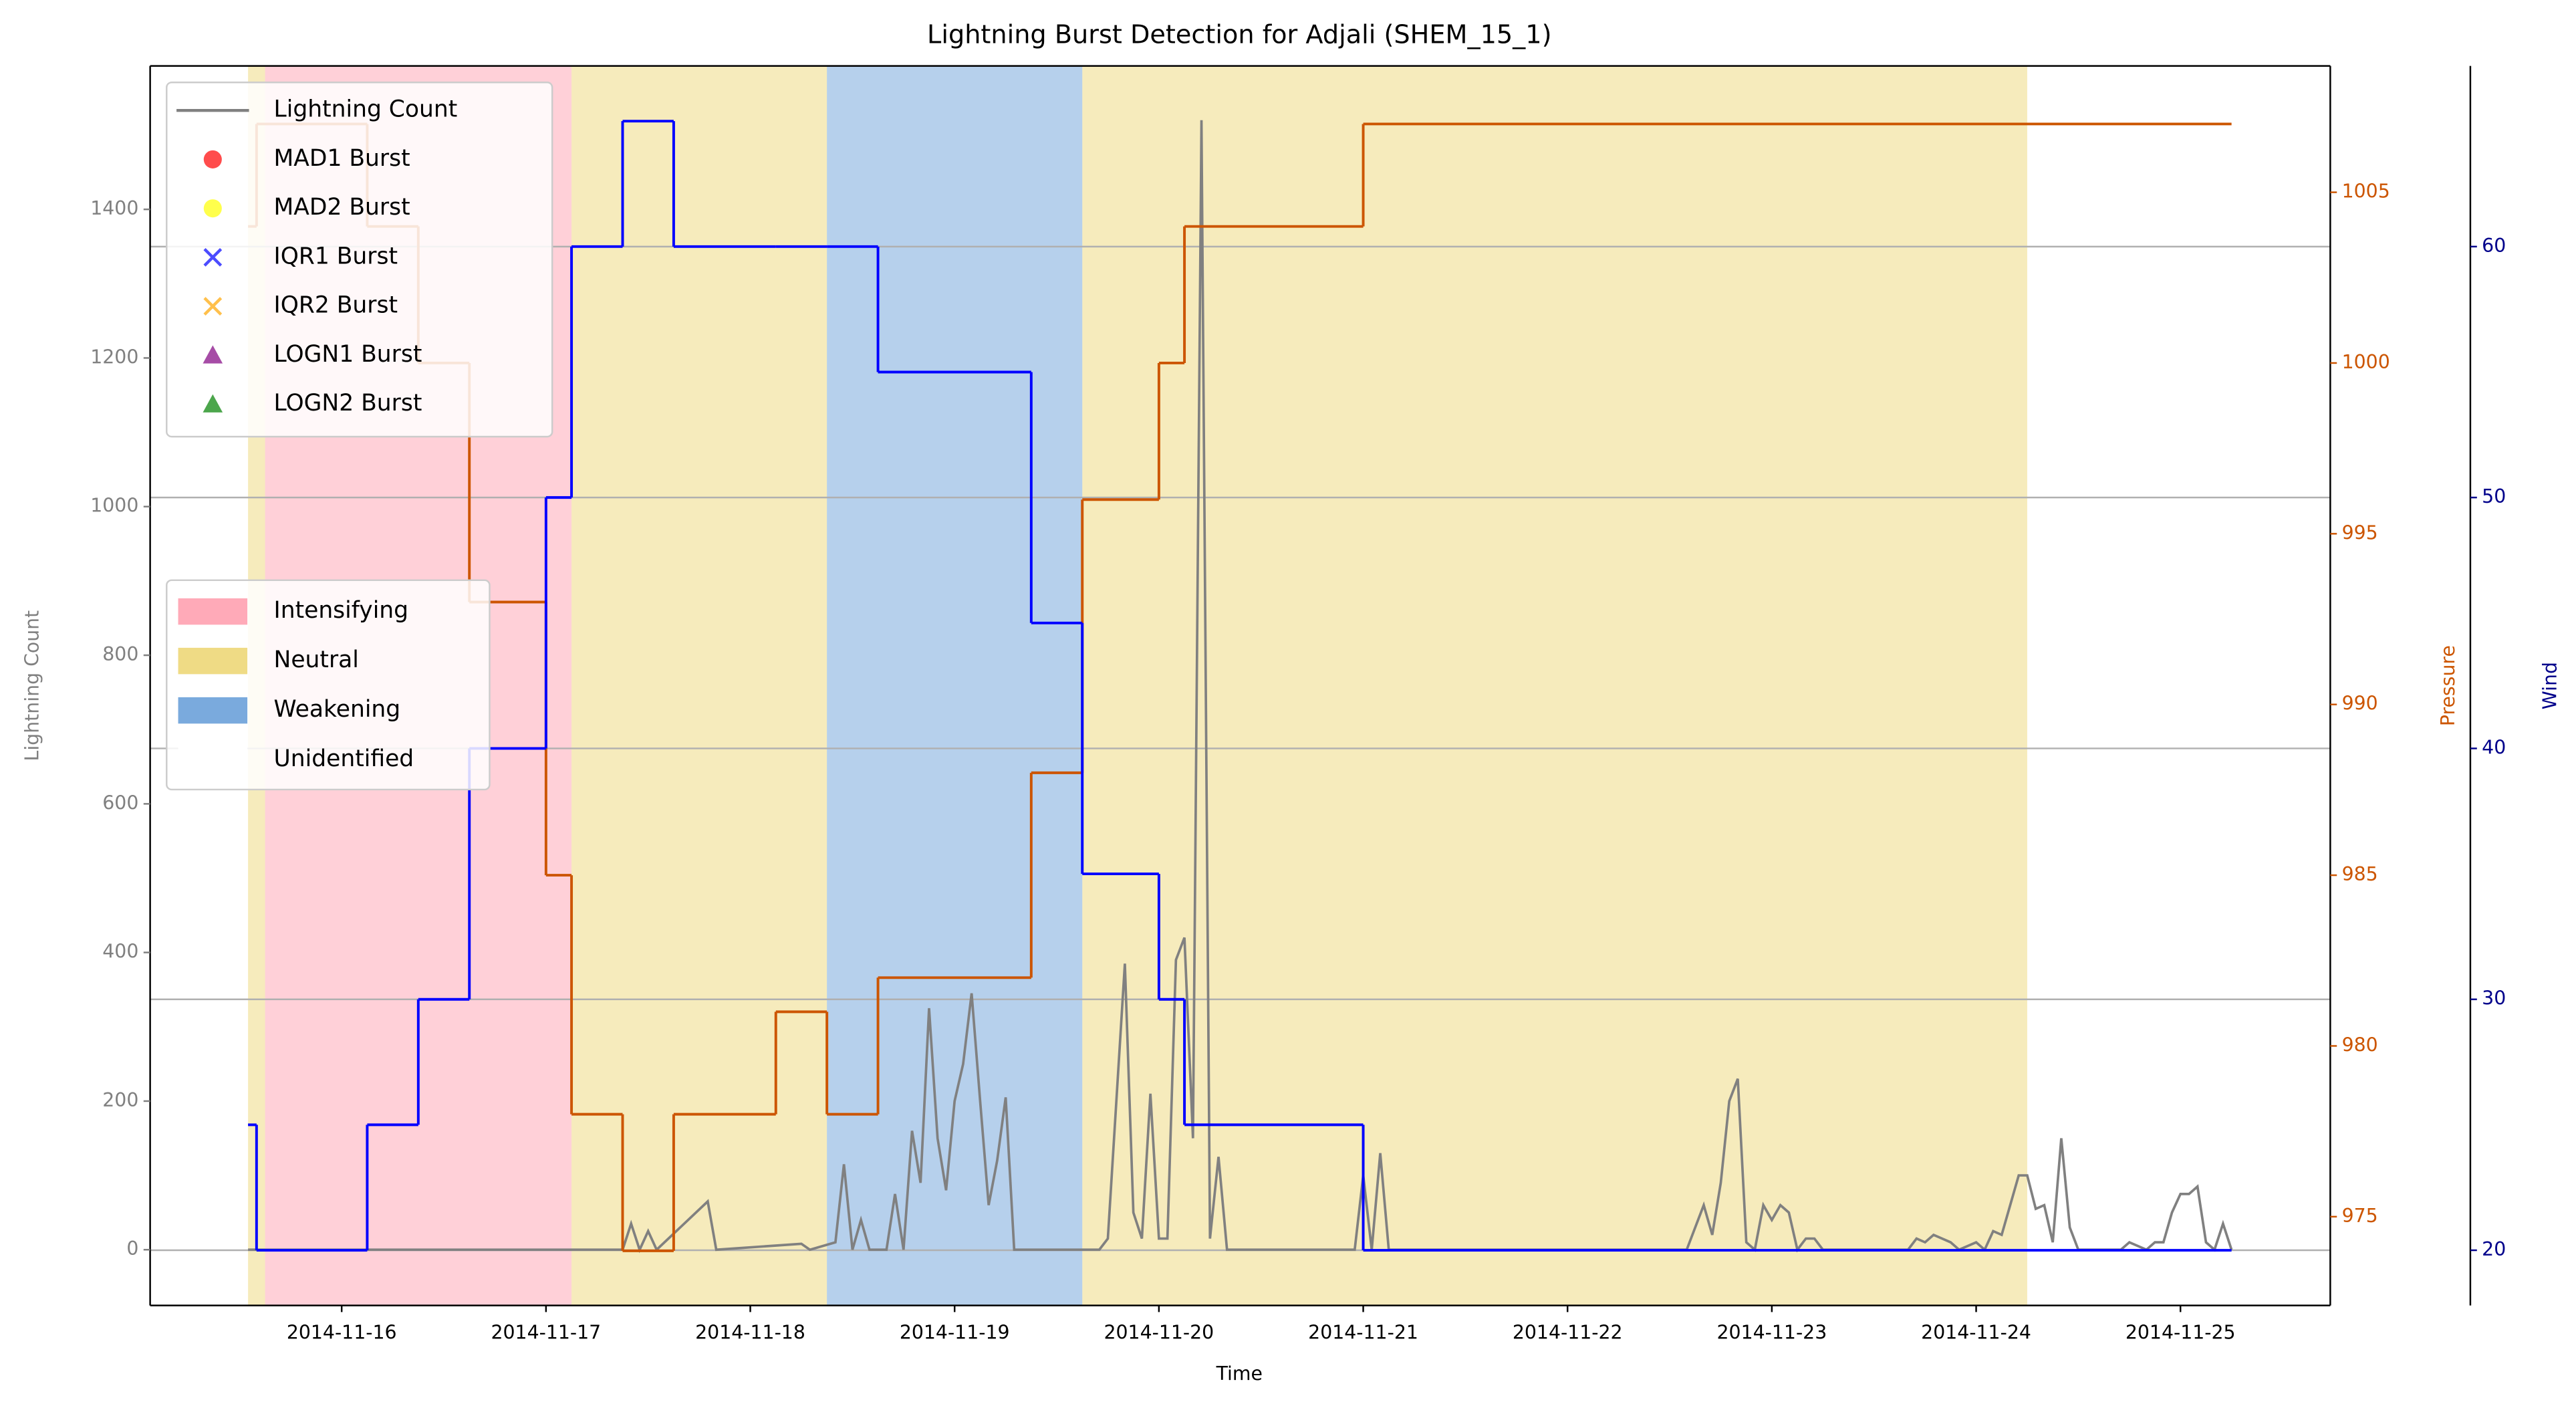 The image size is (2576, 1406). Describe the element at coordinates (120, 1100) in the screenshot. I see `yticks-label: 200` at that location.